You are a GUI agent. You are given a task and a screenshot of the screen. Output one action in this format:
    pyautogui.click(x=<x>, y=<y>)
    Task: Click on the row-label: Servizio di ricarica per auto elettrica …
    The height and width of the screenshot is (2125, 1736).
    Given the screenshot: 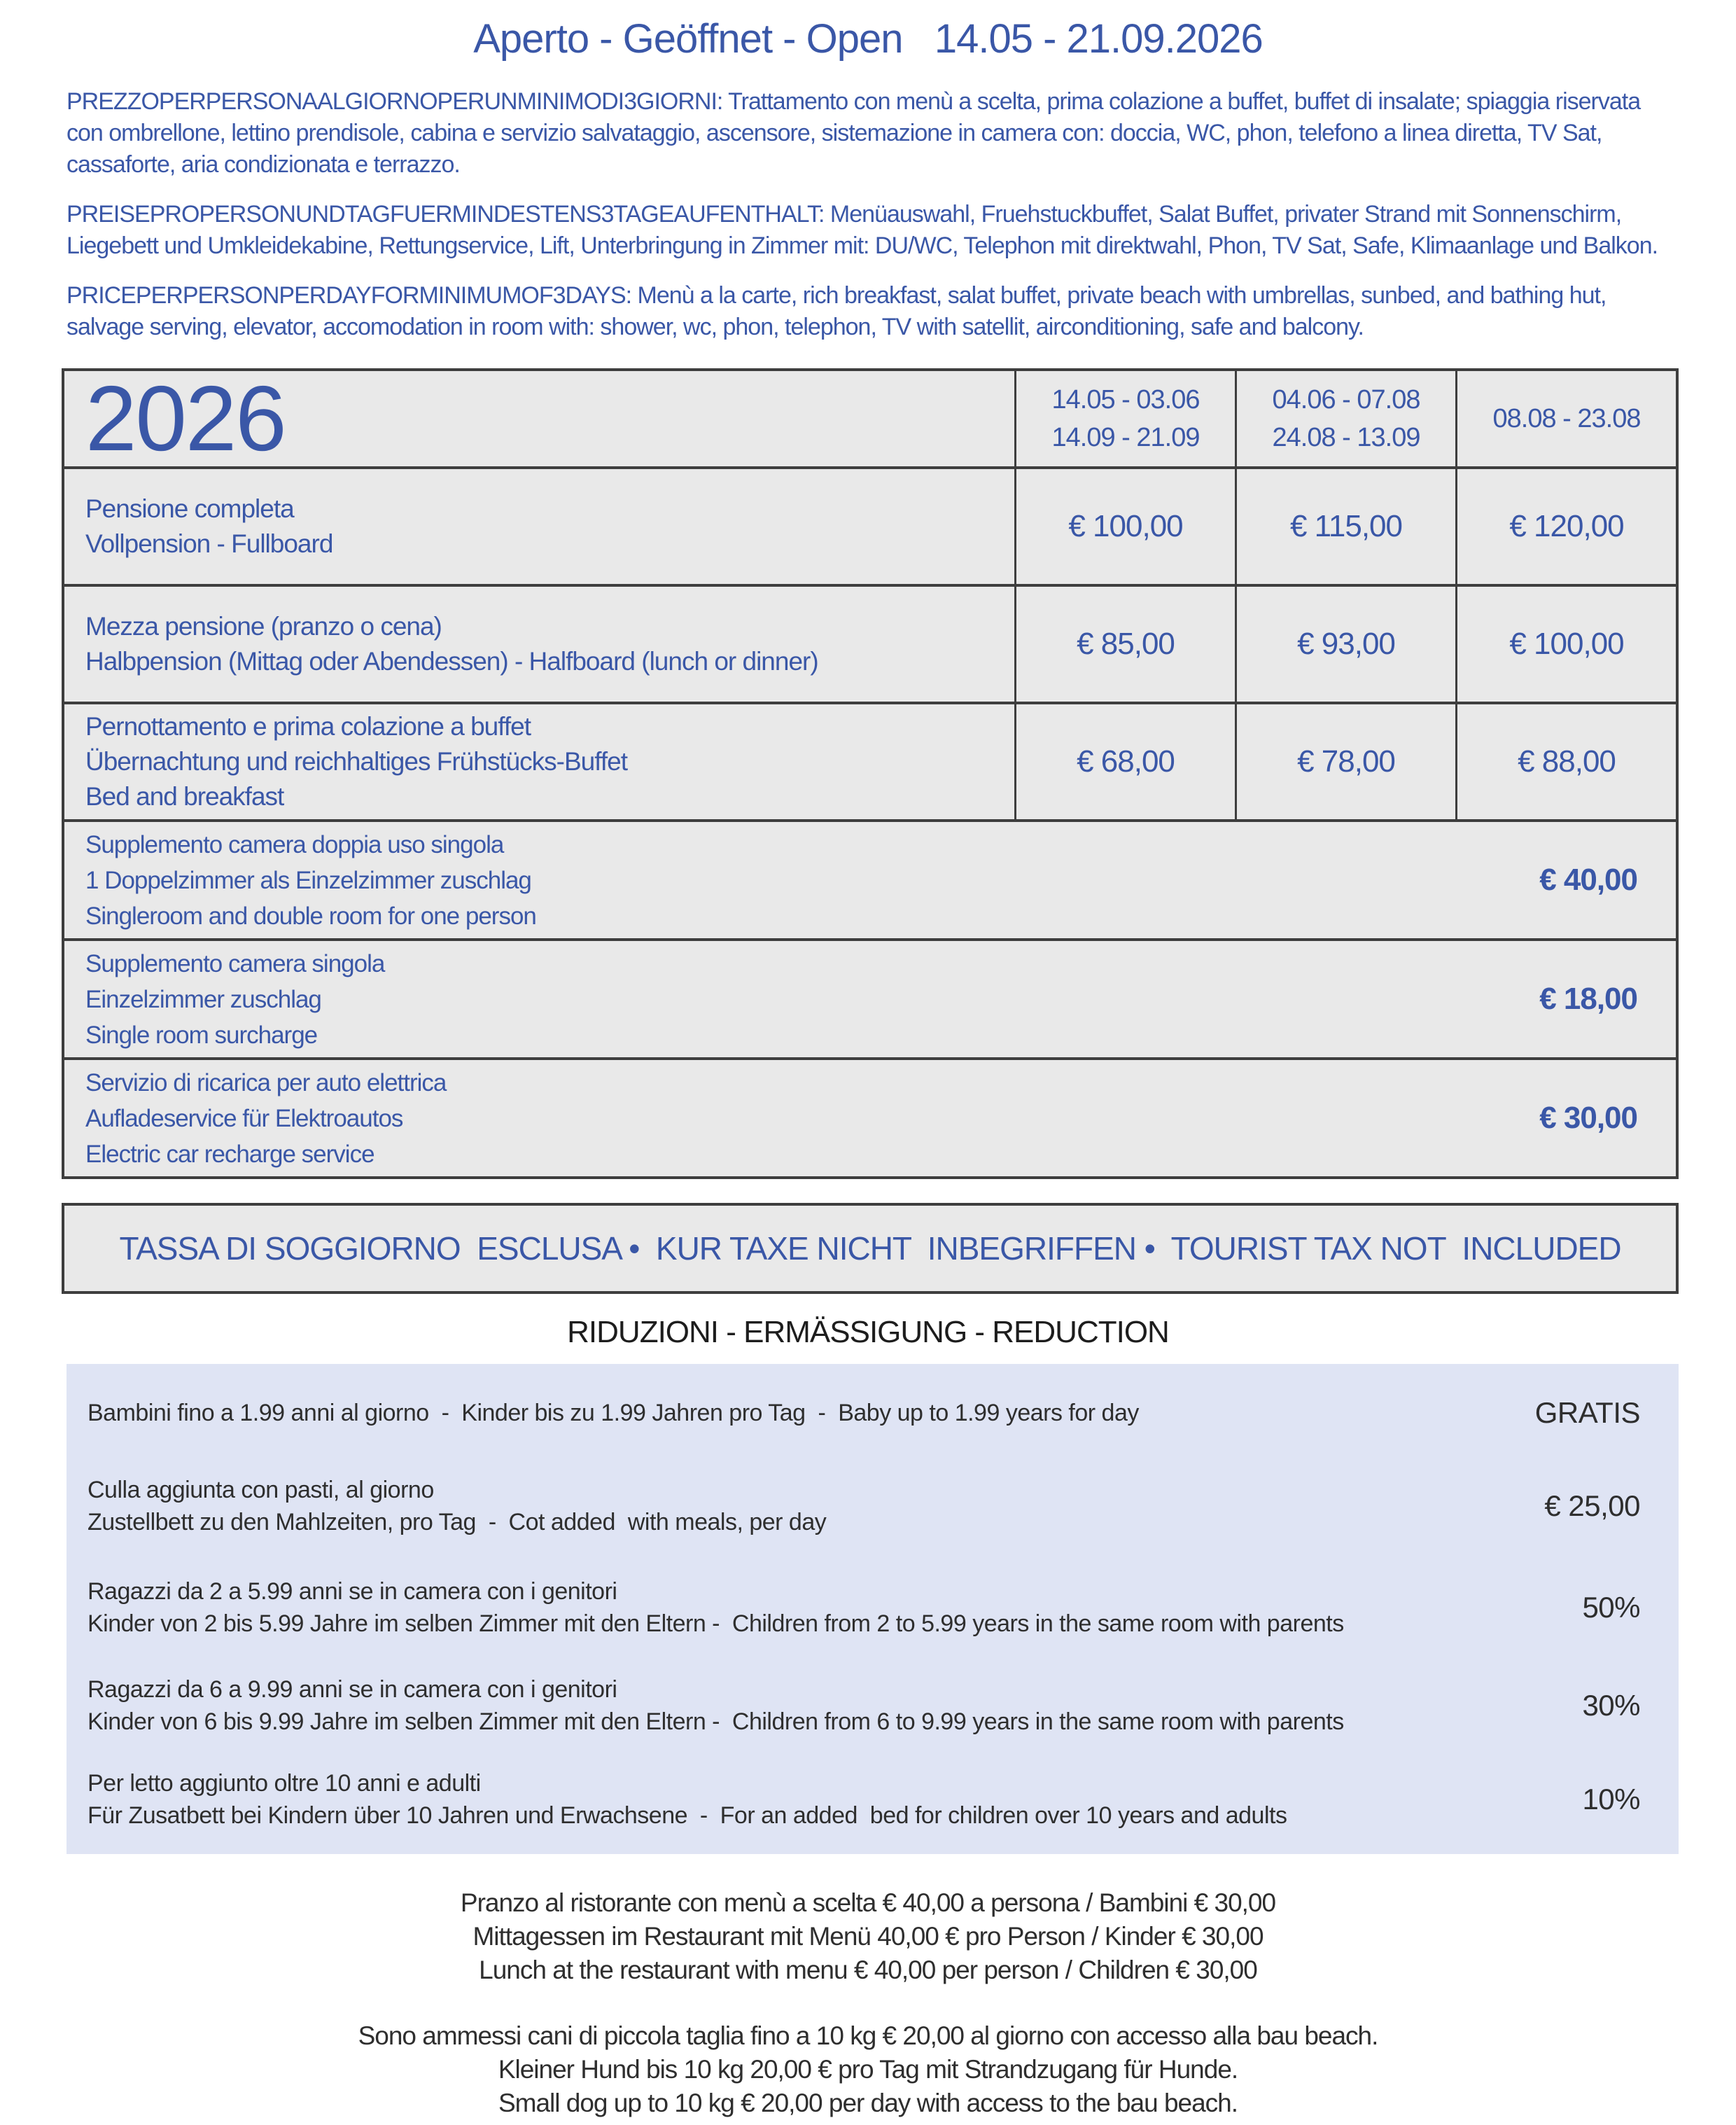 What is the action you would take?
    pyautogui.click(x=262, y=1118)
    